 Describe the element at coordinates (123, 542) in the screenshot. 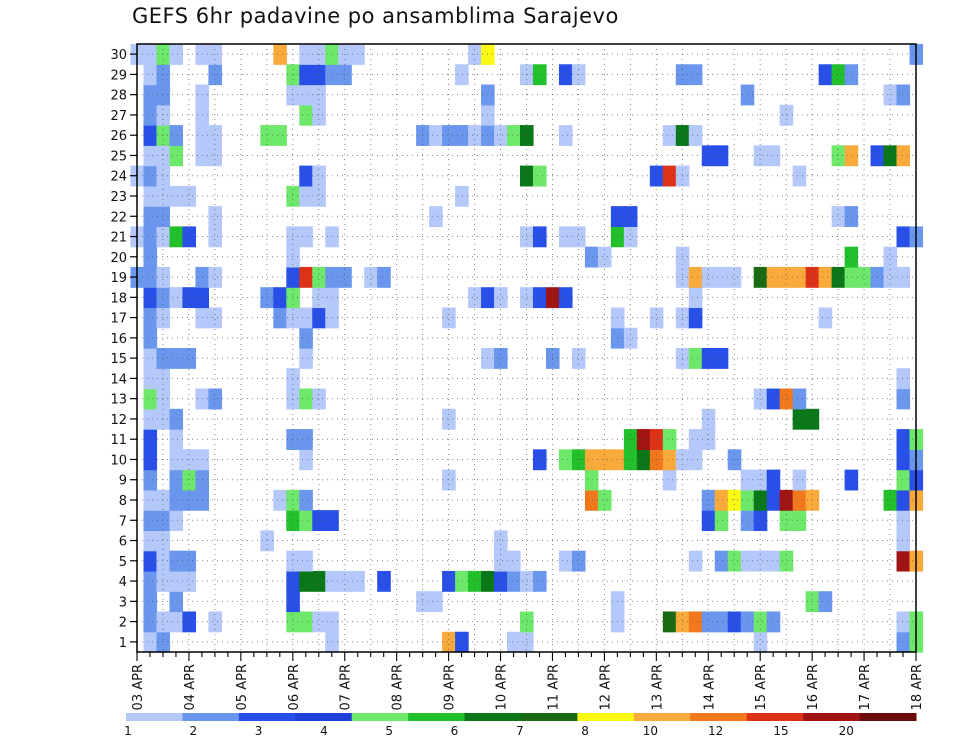

I see `y-tick-label: 6` at that location.